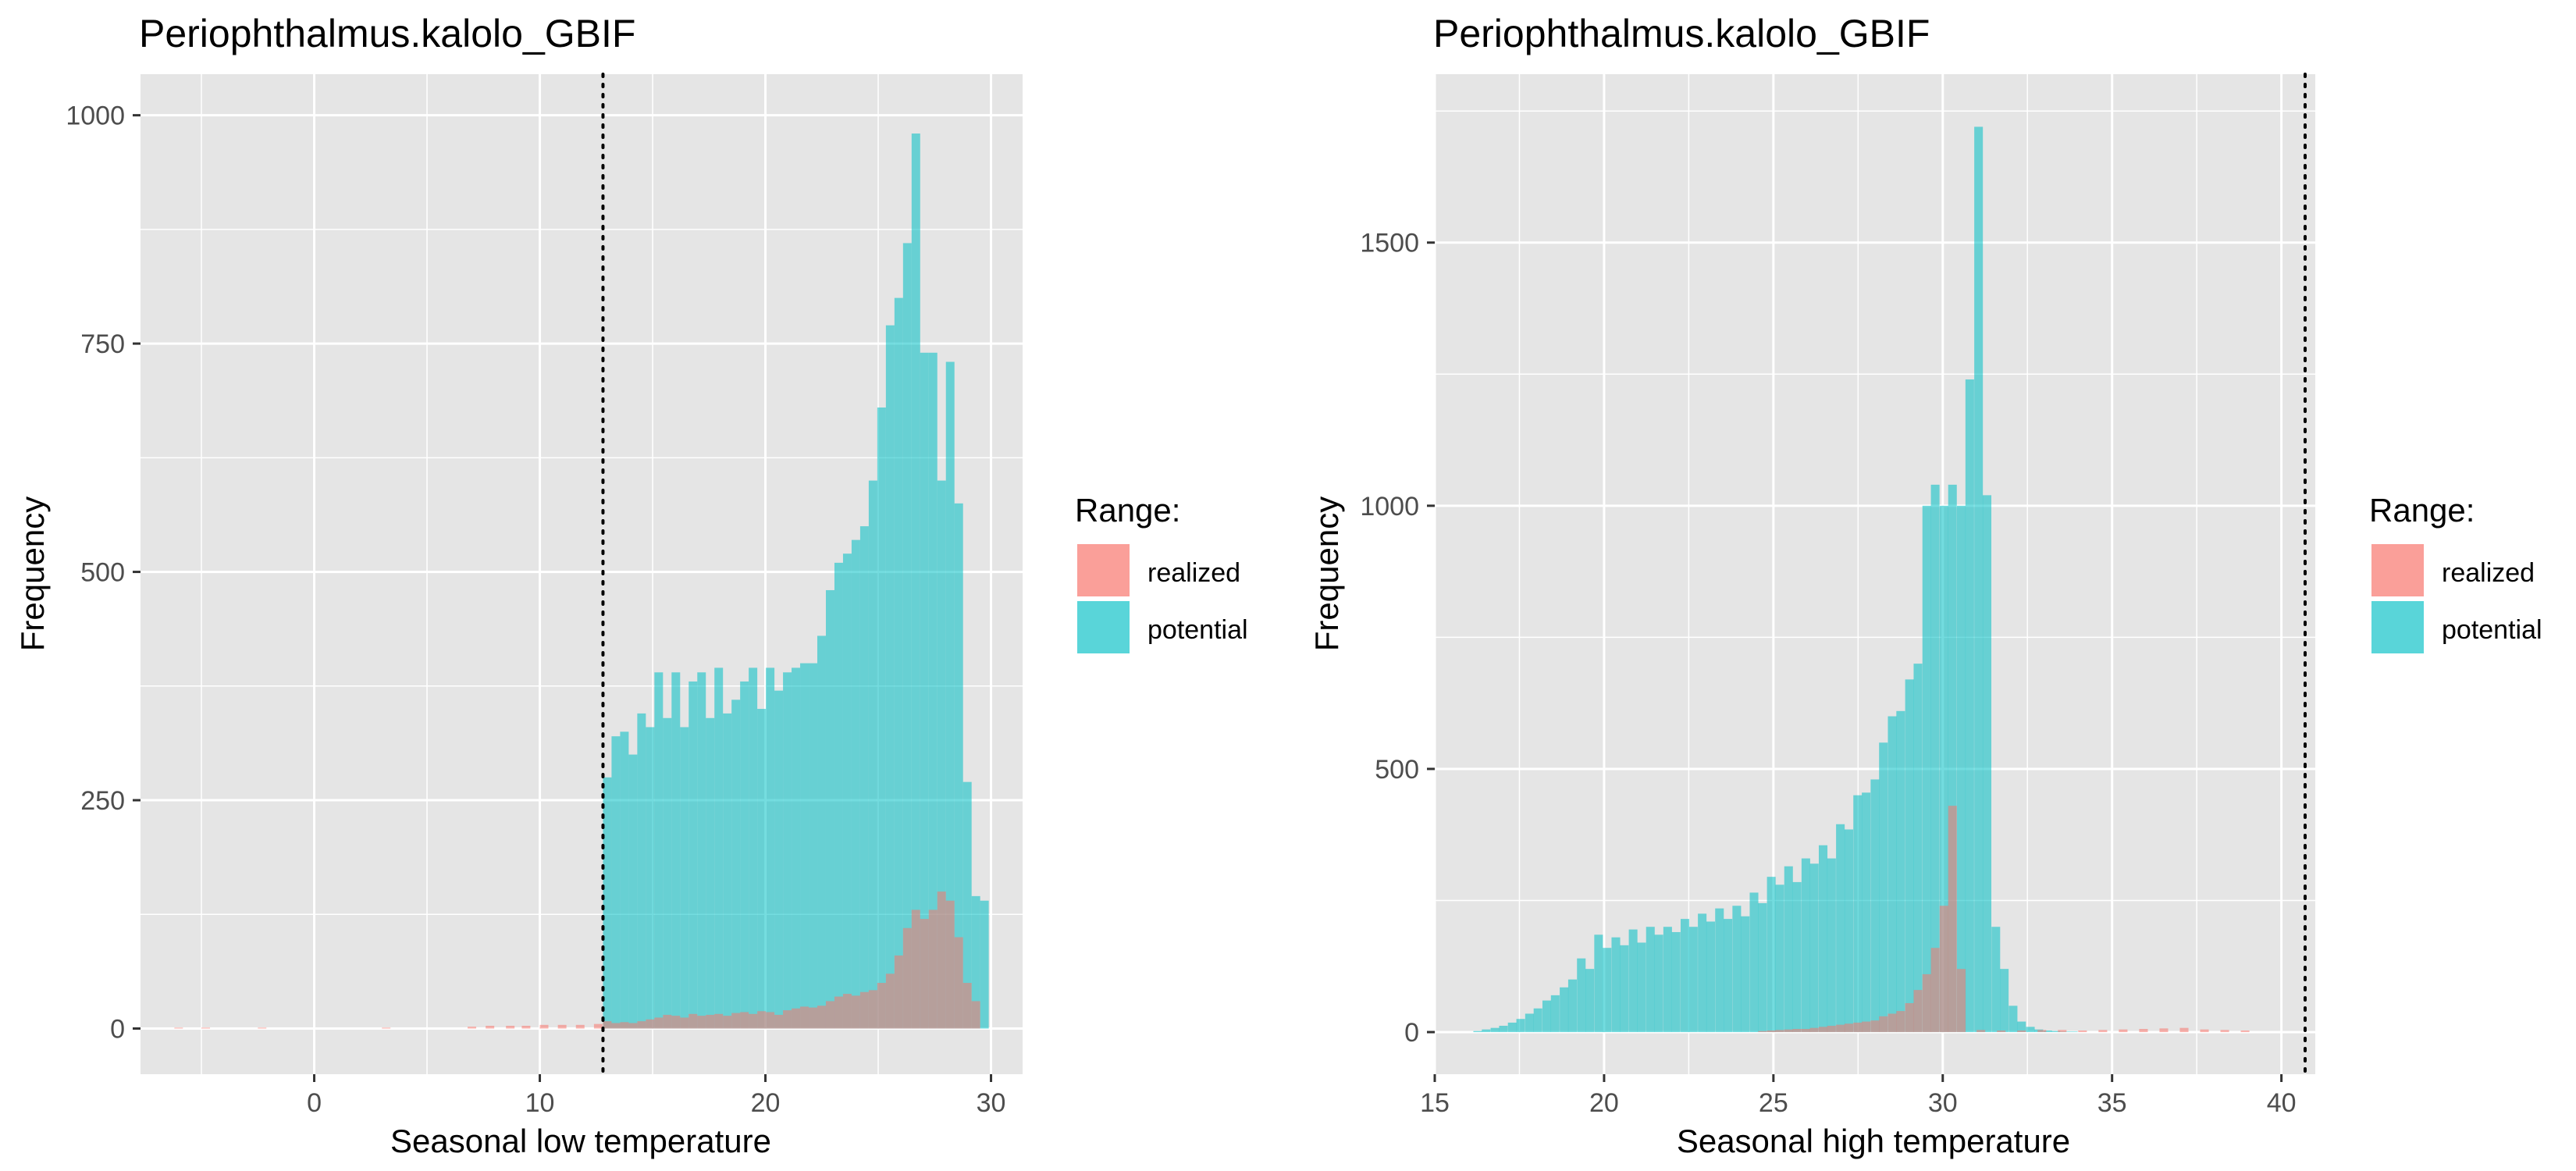 Image resolution: width=2576 pixels, height=1171 pixels. Describe the element at coordinates (1397, 770) in the screenshot. I see `y-tick-label: 500` at that location.